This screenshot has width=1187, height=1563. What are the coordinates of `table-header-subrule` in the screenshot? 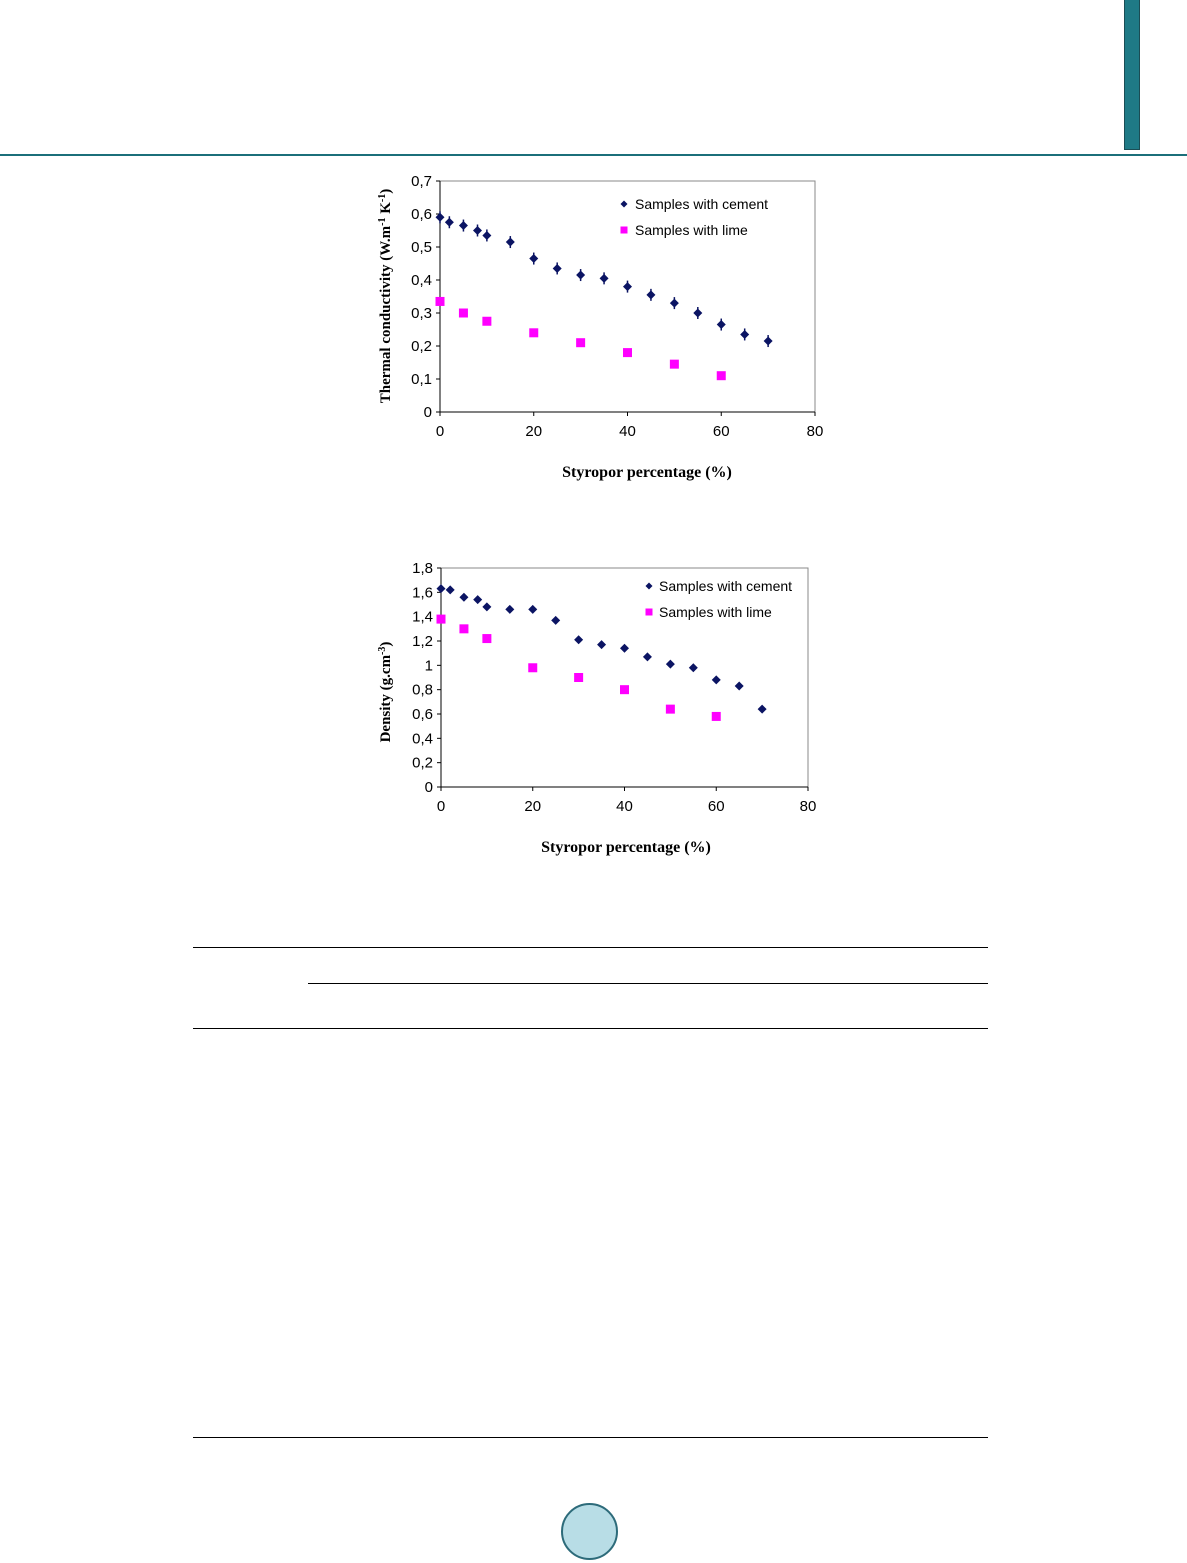 It's located at (648, 983).